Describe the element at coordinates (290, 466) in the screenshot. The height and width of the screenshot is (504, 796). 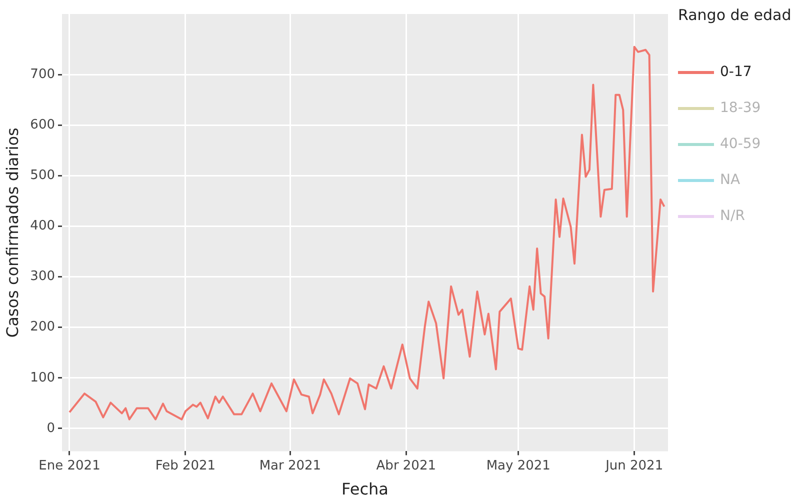
I see `x-tick-label: Mar 2021` at that location.